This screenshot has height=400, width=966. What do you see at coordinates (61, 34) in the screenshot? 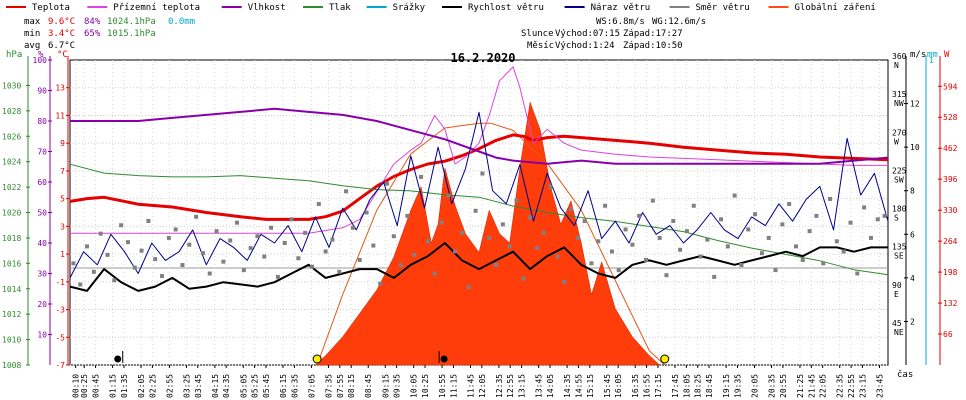
I see `stats-min-temp: 3.4°C` at bounding box center [61, 34].